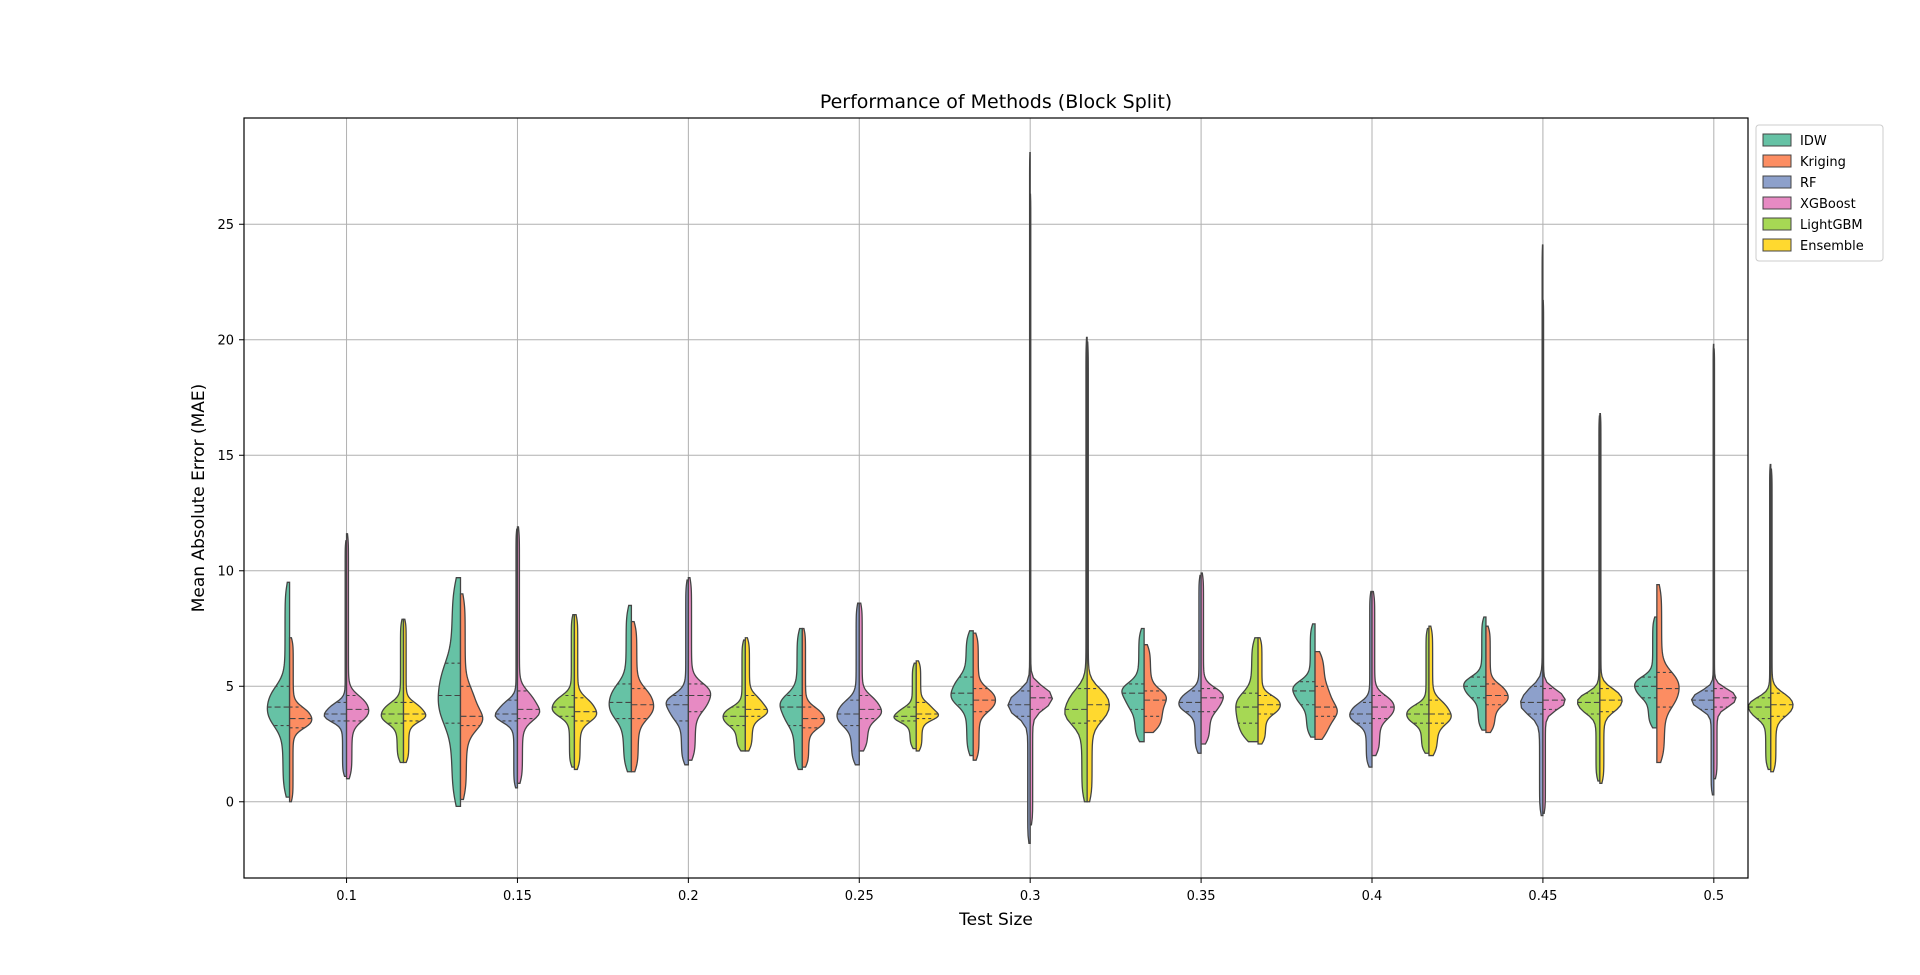 This screenshot has width=1920, height=975. I want to click on violin-lightgbm-0.25, so click(905, 706).